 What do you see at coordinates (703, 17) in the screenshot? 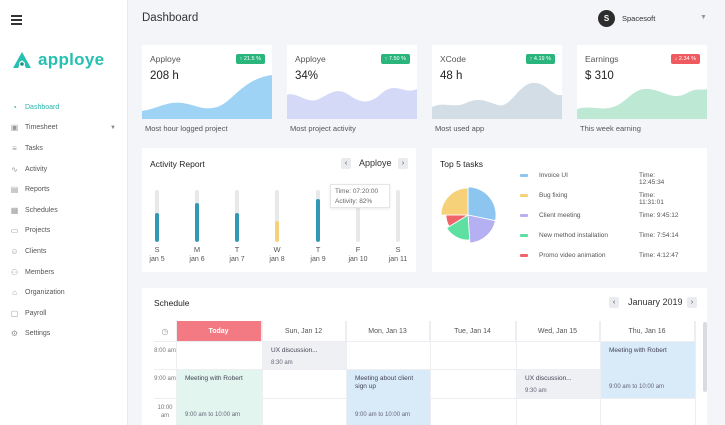
I see `chevron-down-icon: ▼` at bounding box center [703, 17].